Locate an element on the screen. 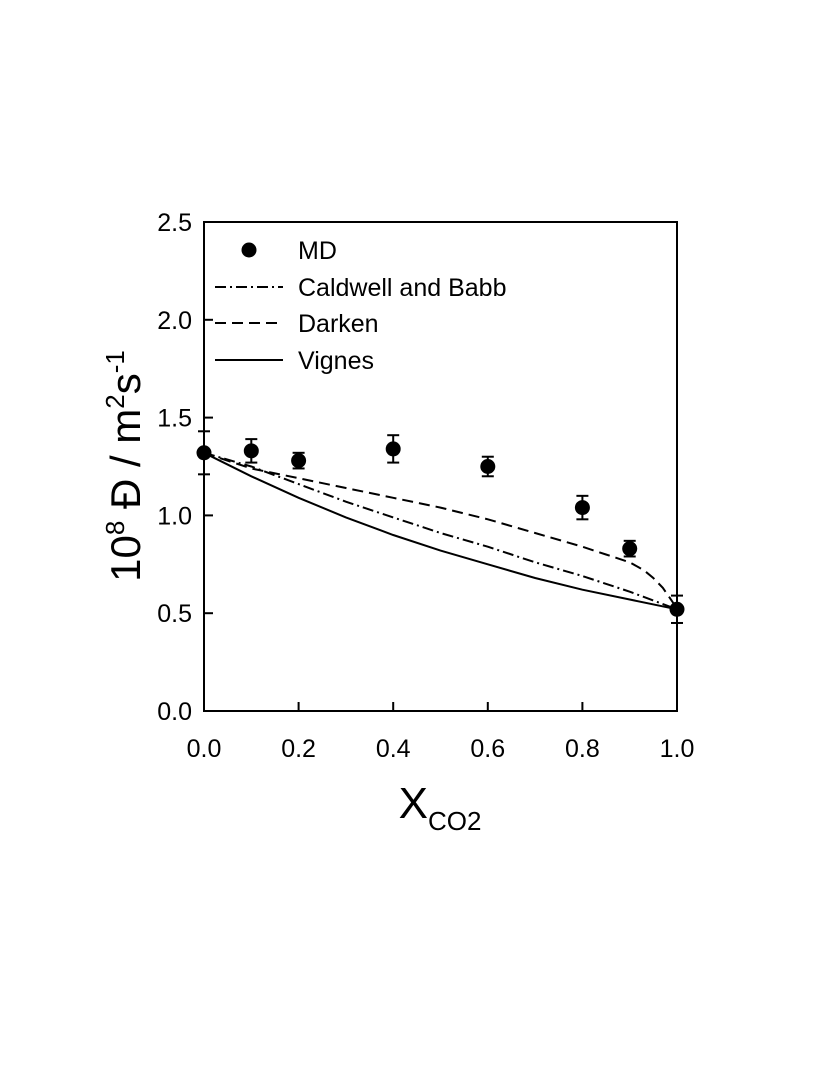 The height and width of the screenshot is (1090, 817). series-lines is located at coordinates (440, 531).